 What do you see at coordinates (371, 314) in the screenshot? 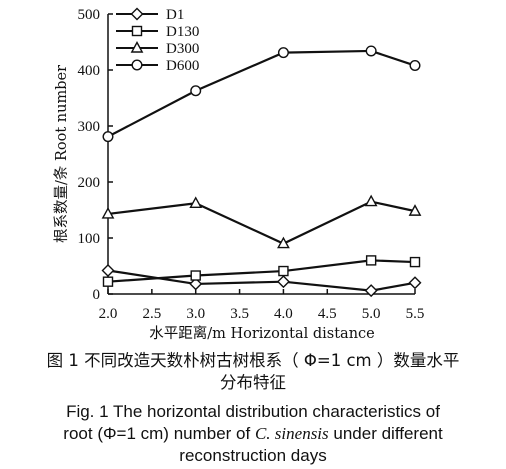
I see `x-tick-label: 5.0` at bounding box center [371, 314].